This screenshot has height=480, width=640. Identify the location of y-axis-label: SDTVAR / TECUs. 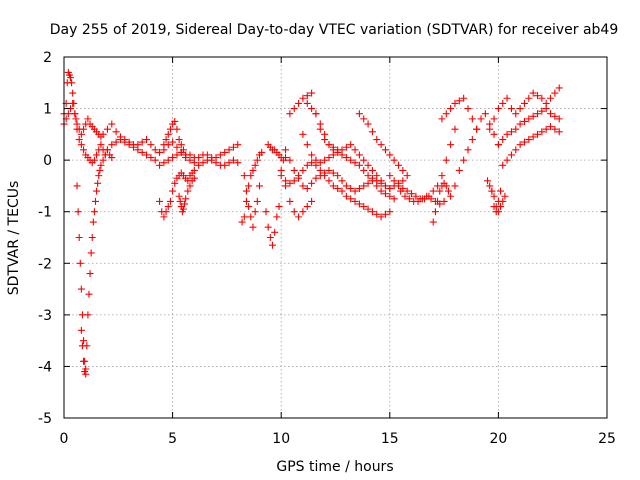
(14, 238).